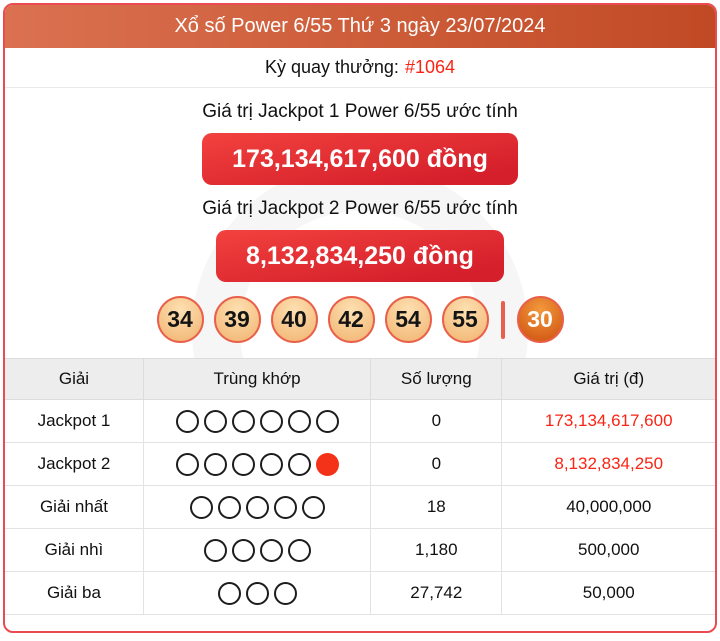 This screenshot has width=720, height=641. I want to click on ball-34: 34, so click(180, 319).